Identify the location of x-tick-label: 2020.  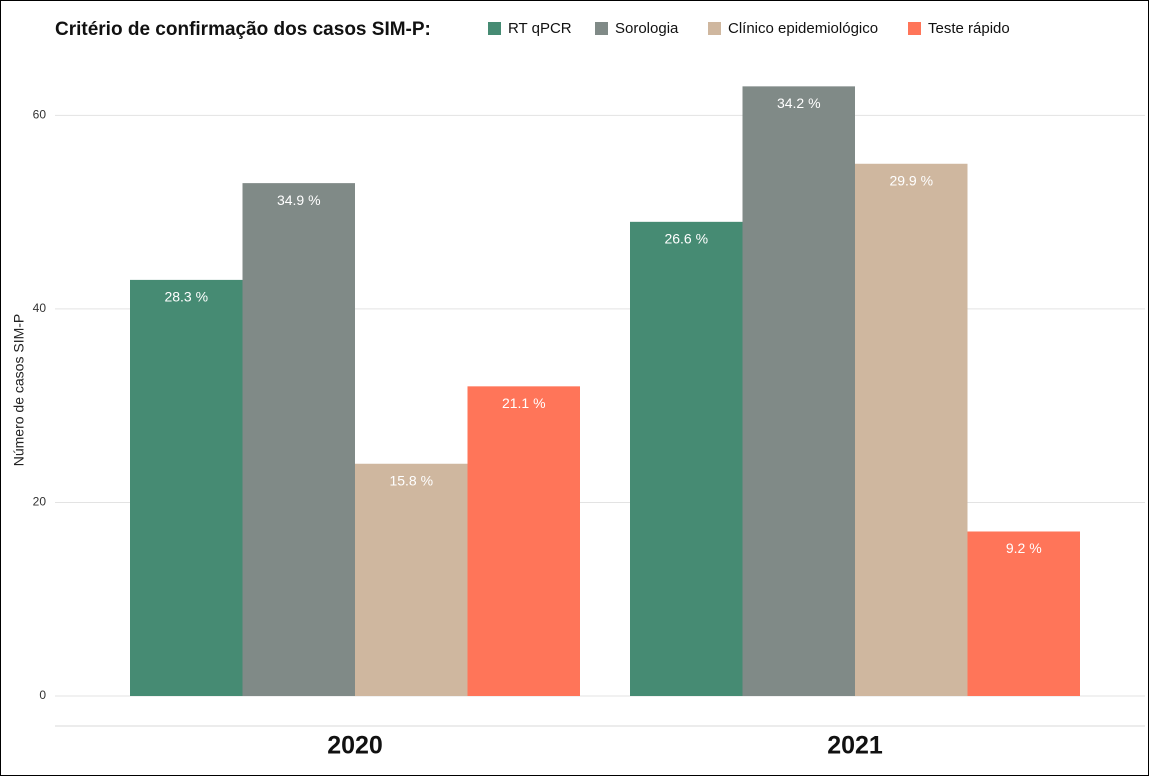
(355, 746).